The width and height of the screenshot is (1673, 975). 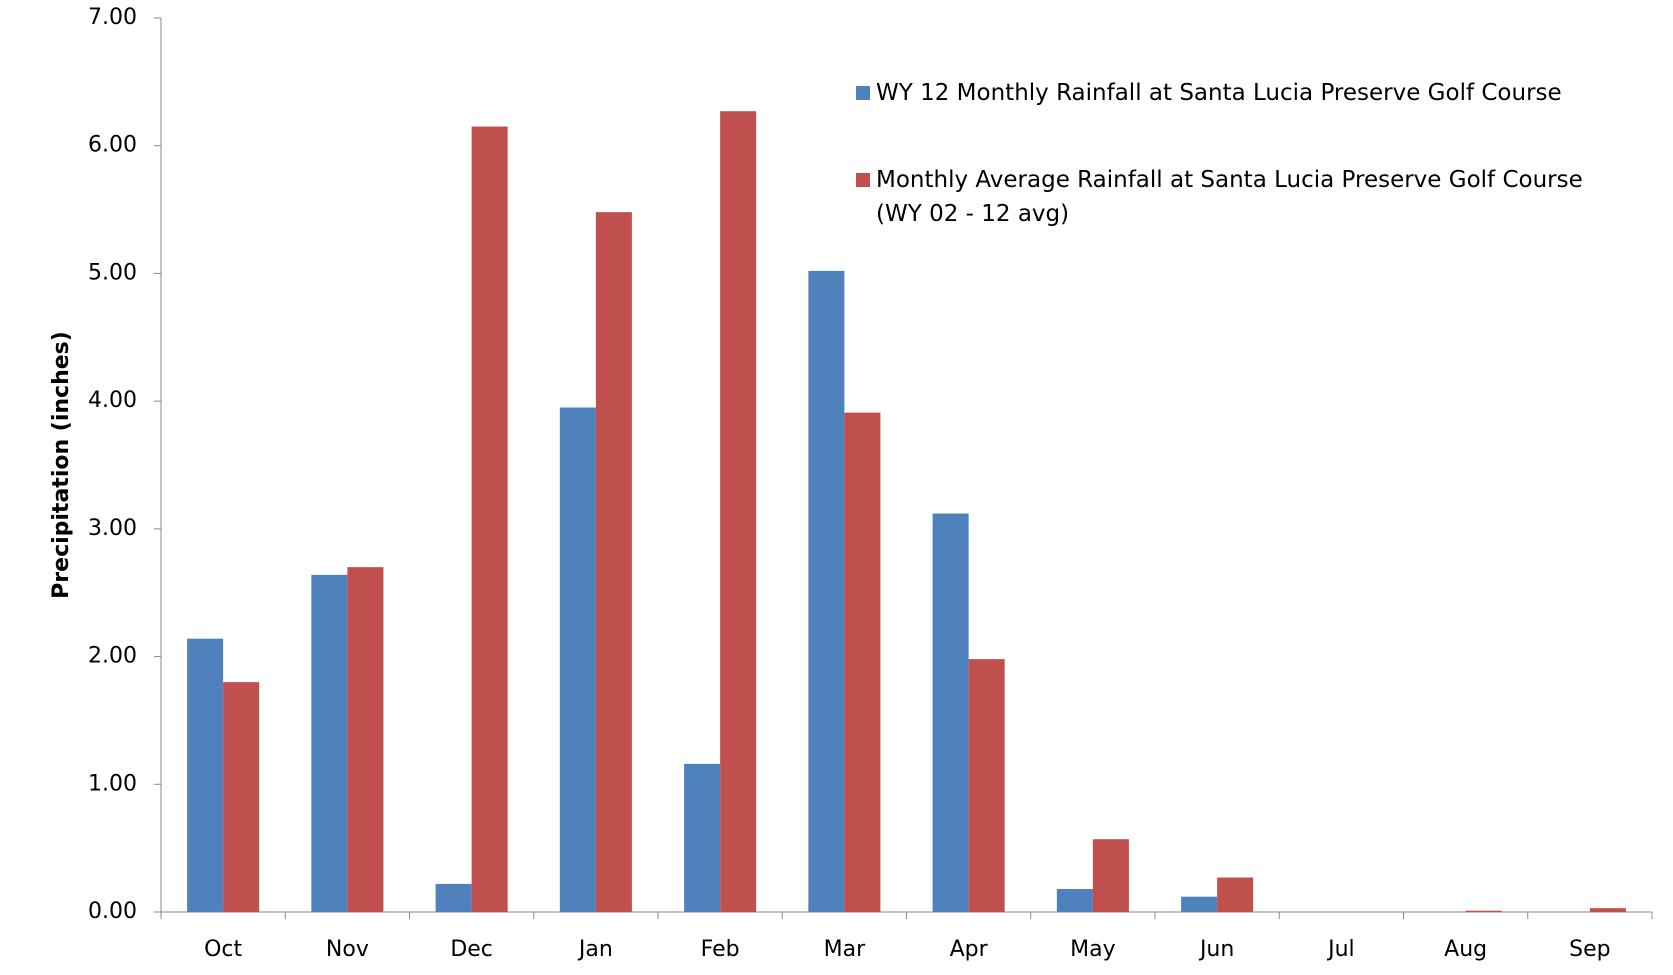 What do you see at coordinates (112, 528) in the screenshot?
I see `y-tick-label: 3.00` at bounding box center [112, 528].